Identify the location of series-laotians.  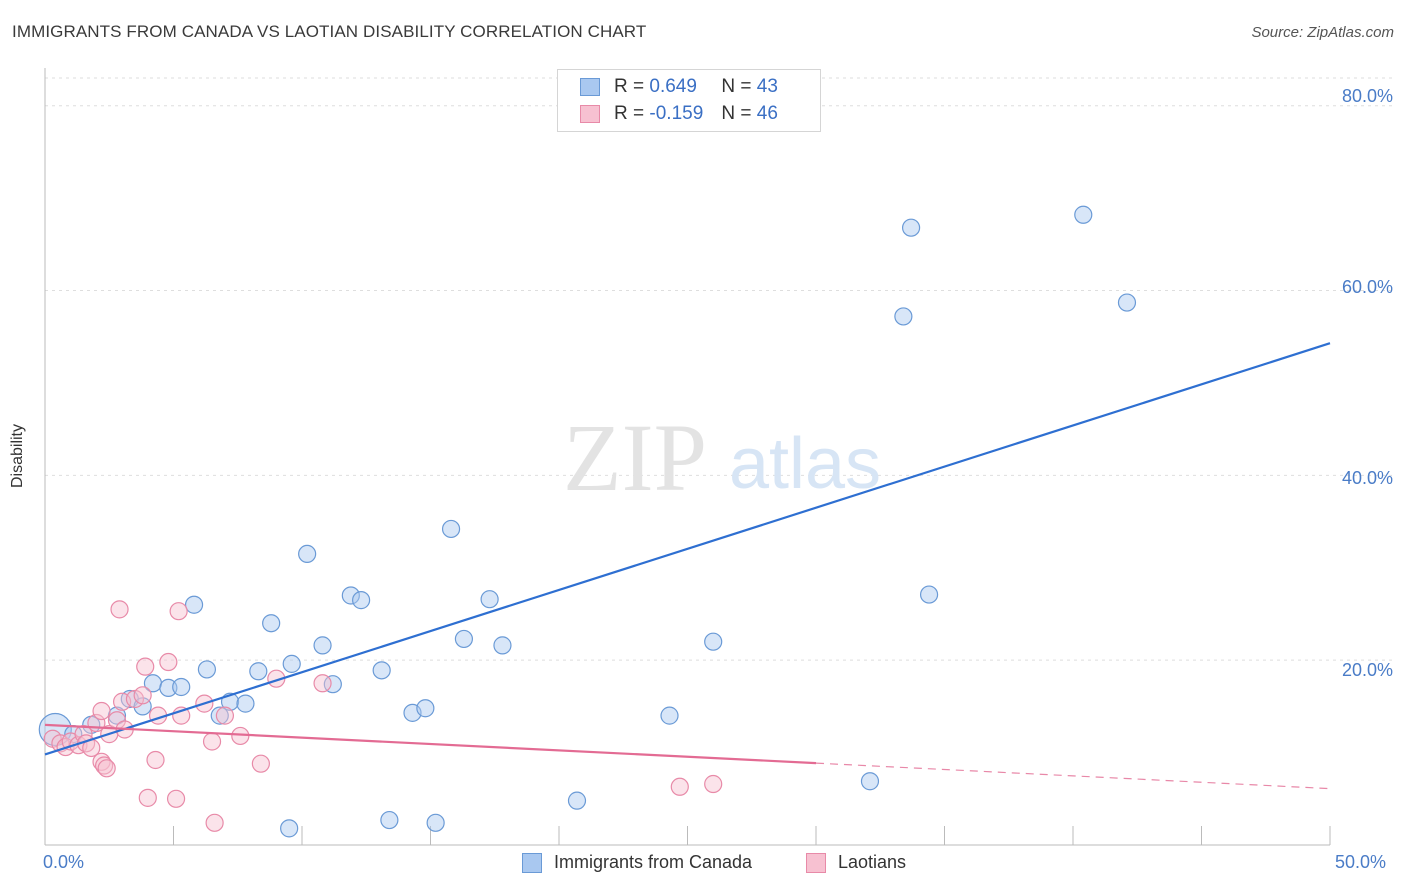
(383, 716).